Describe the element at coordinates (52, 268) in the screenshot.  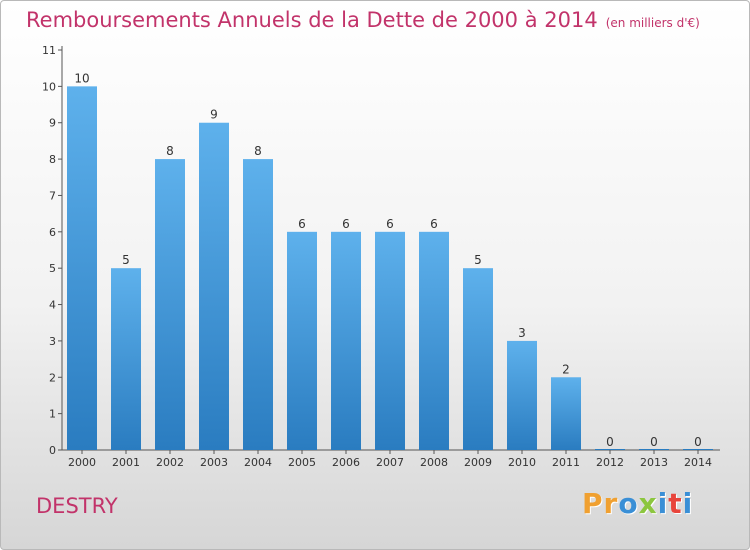
I see `y-tick-label: 5` at that location.